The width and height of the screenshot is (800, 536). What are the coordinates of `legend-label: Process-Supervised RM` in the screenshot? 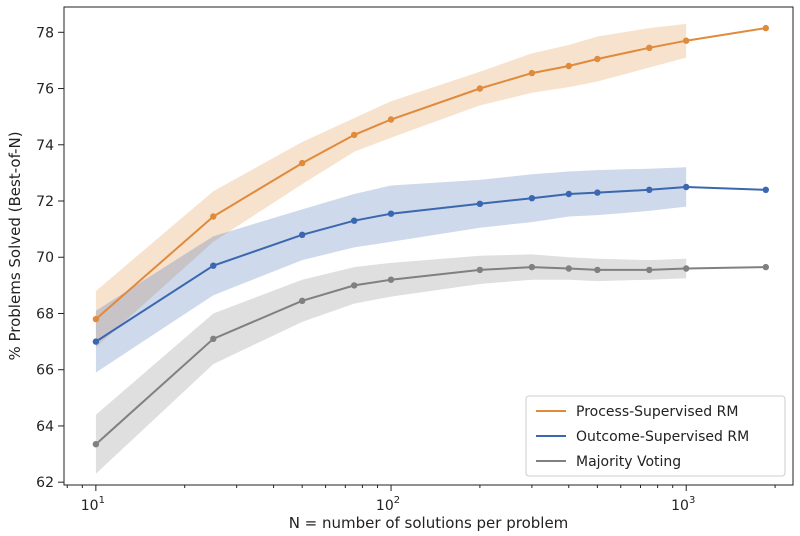 It's located at (657, 412).